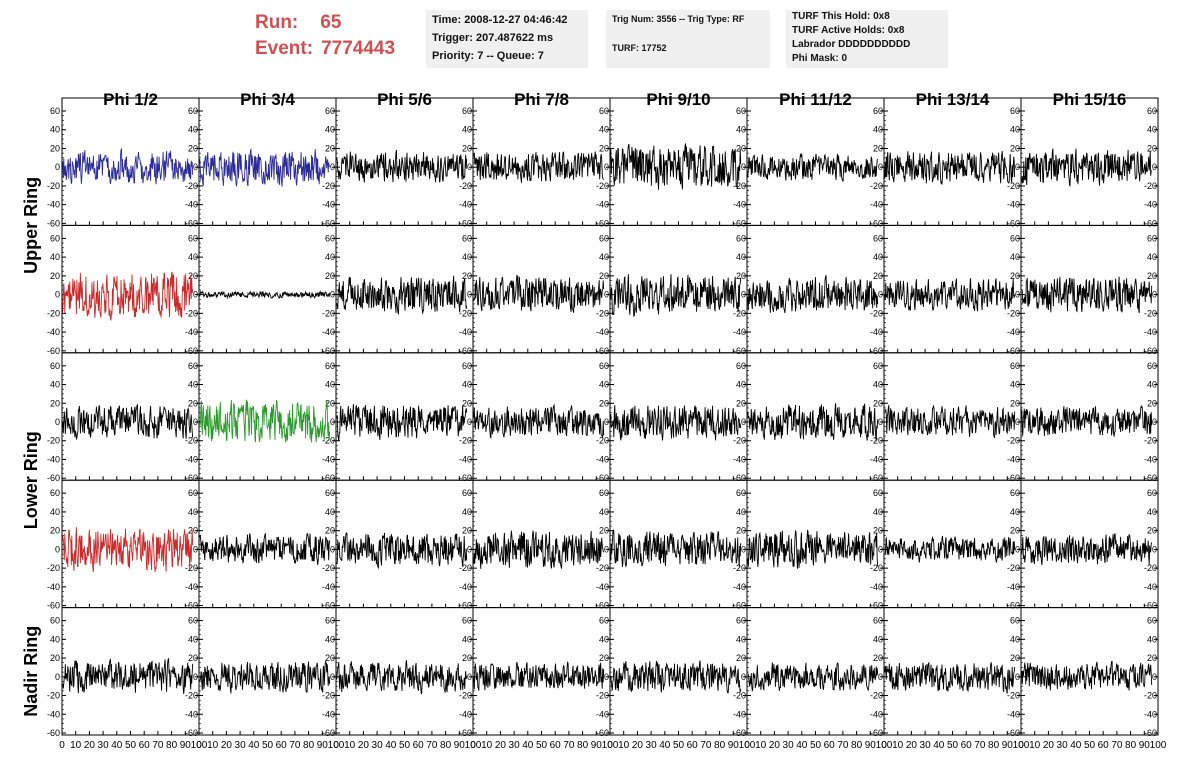  What do you see at coordinates (841, 16) in the screenshot?
I see `turf-this-hold-text: TURF This Hold: 0x8` at bounding box center [841, 16].